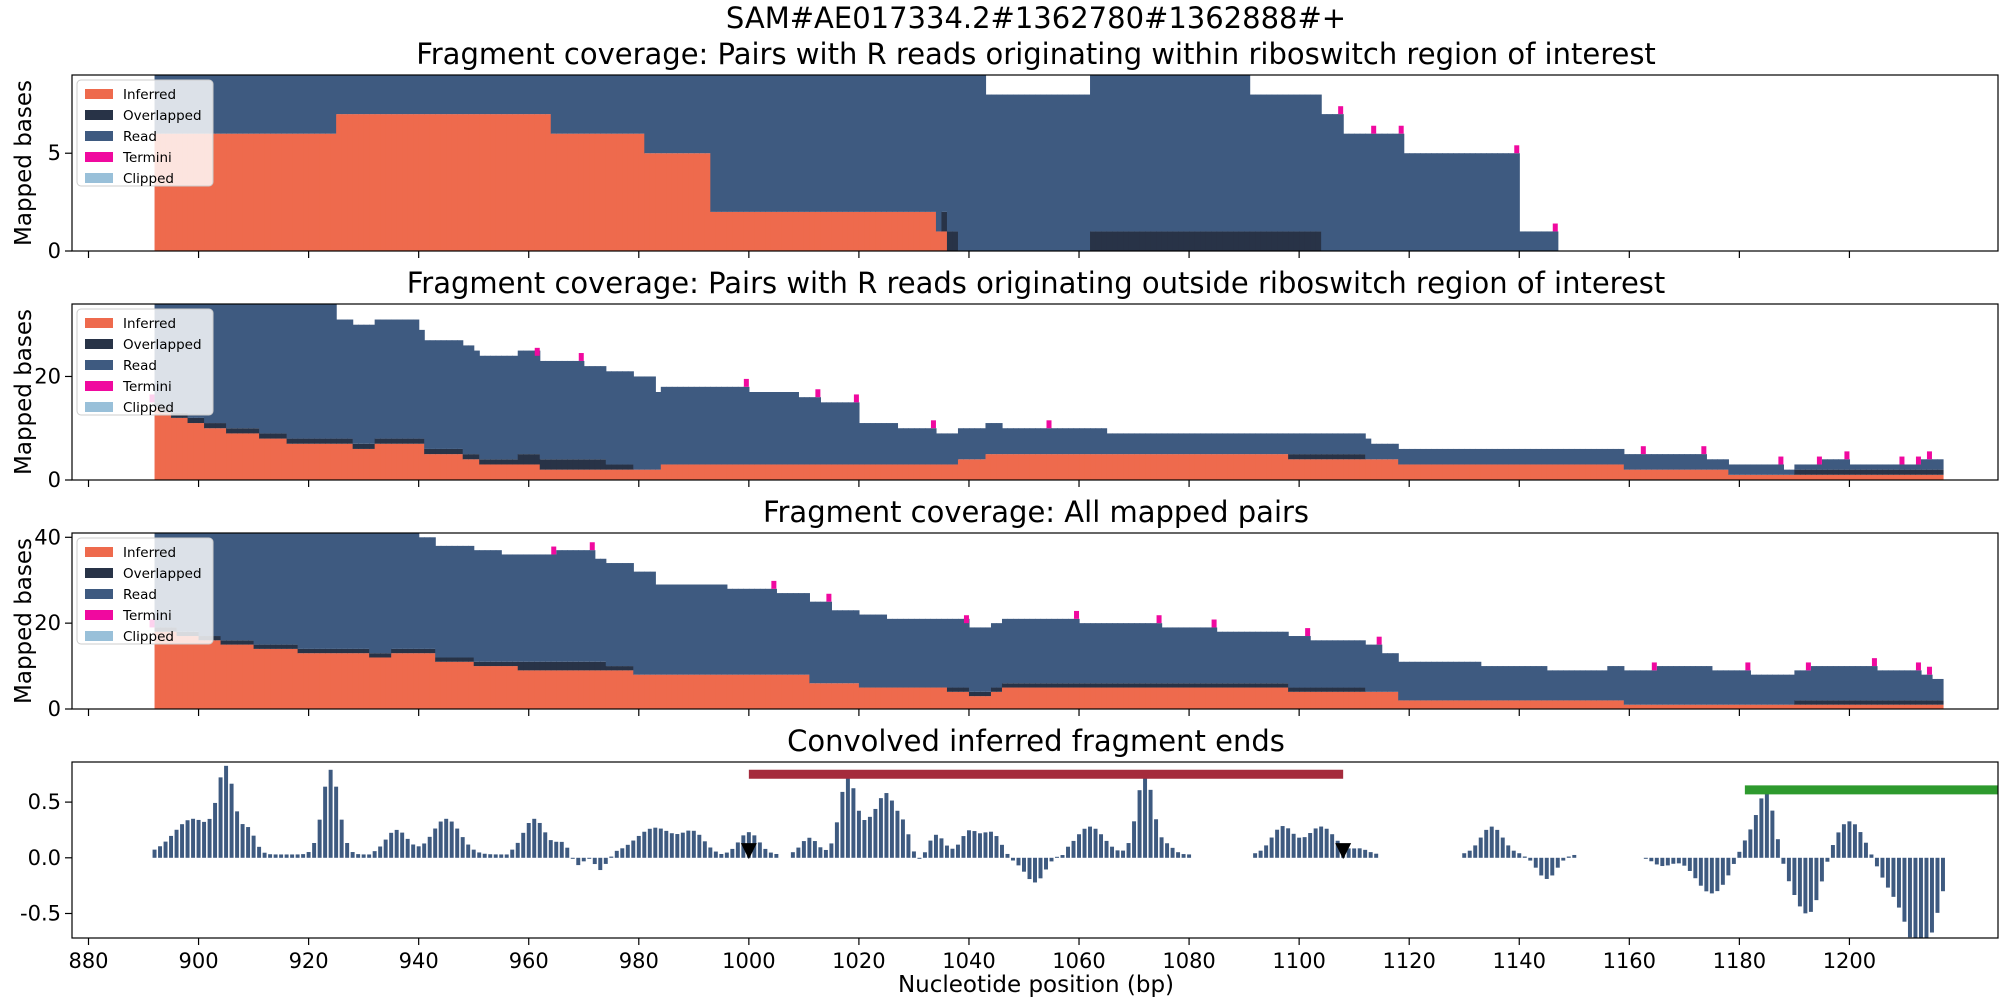 Image resolution: width=2000 pixels, height=1000 pixels. I want to click on x-tick-label: 1120, so click(1408, 961).